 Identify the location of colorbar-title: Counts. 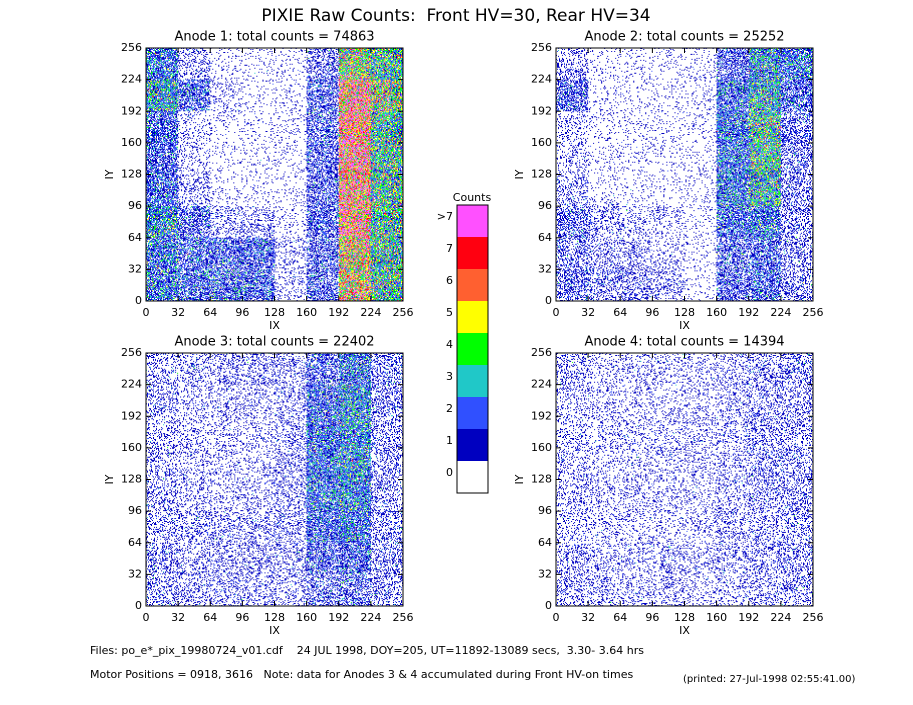
(472, 197).